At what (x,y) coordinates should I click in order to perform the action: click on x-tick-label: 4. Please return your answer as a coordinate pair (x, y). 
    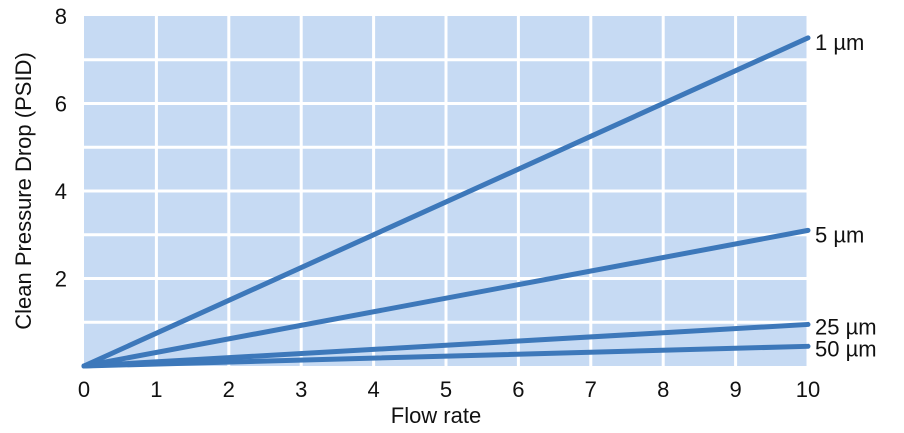
    Looking at the image, I should click on (373, 389).